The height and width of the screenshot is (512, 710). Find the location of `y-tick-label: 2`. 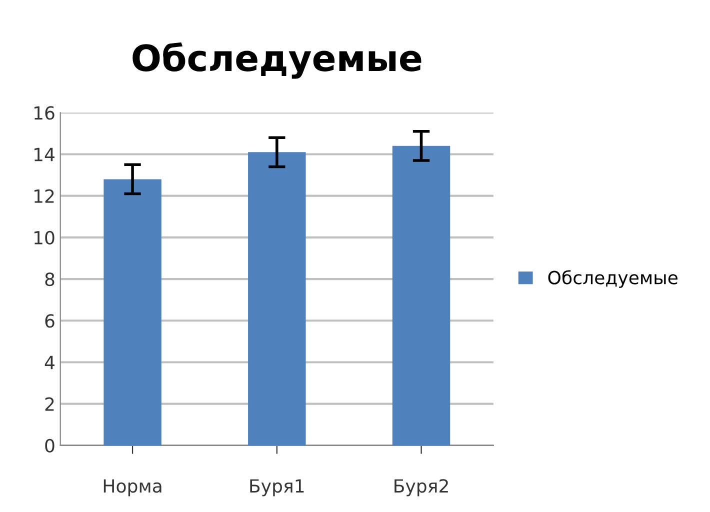

y-tick-label: 2 is located at coordinates (49, 404).